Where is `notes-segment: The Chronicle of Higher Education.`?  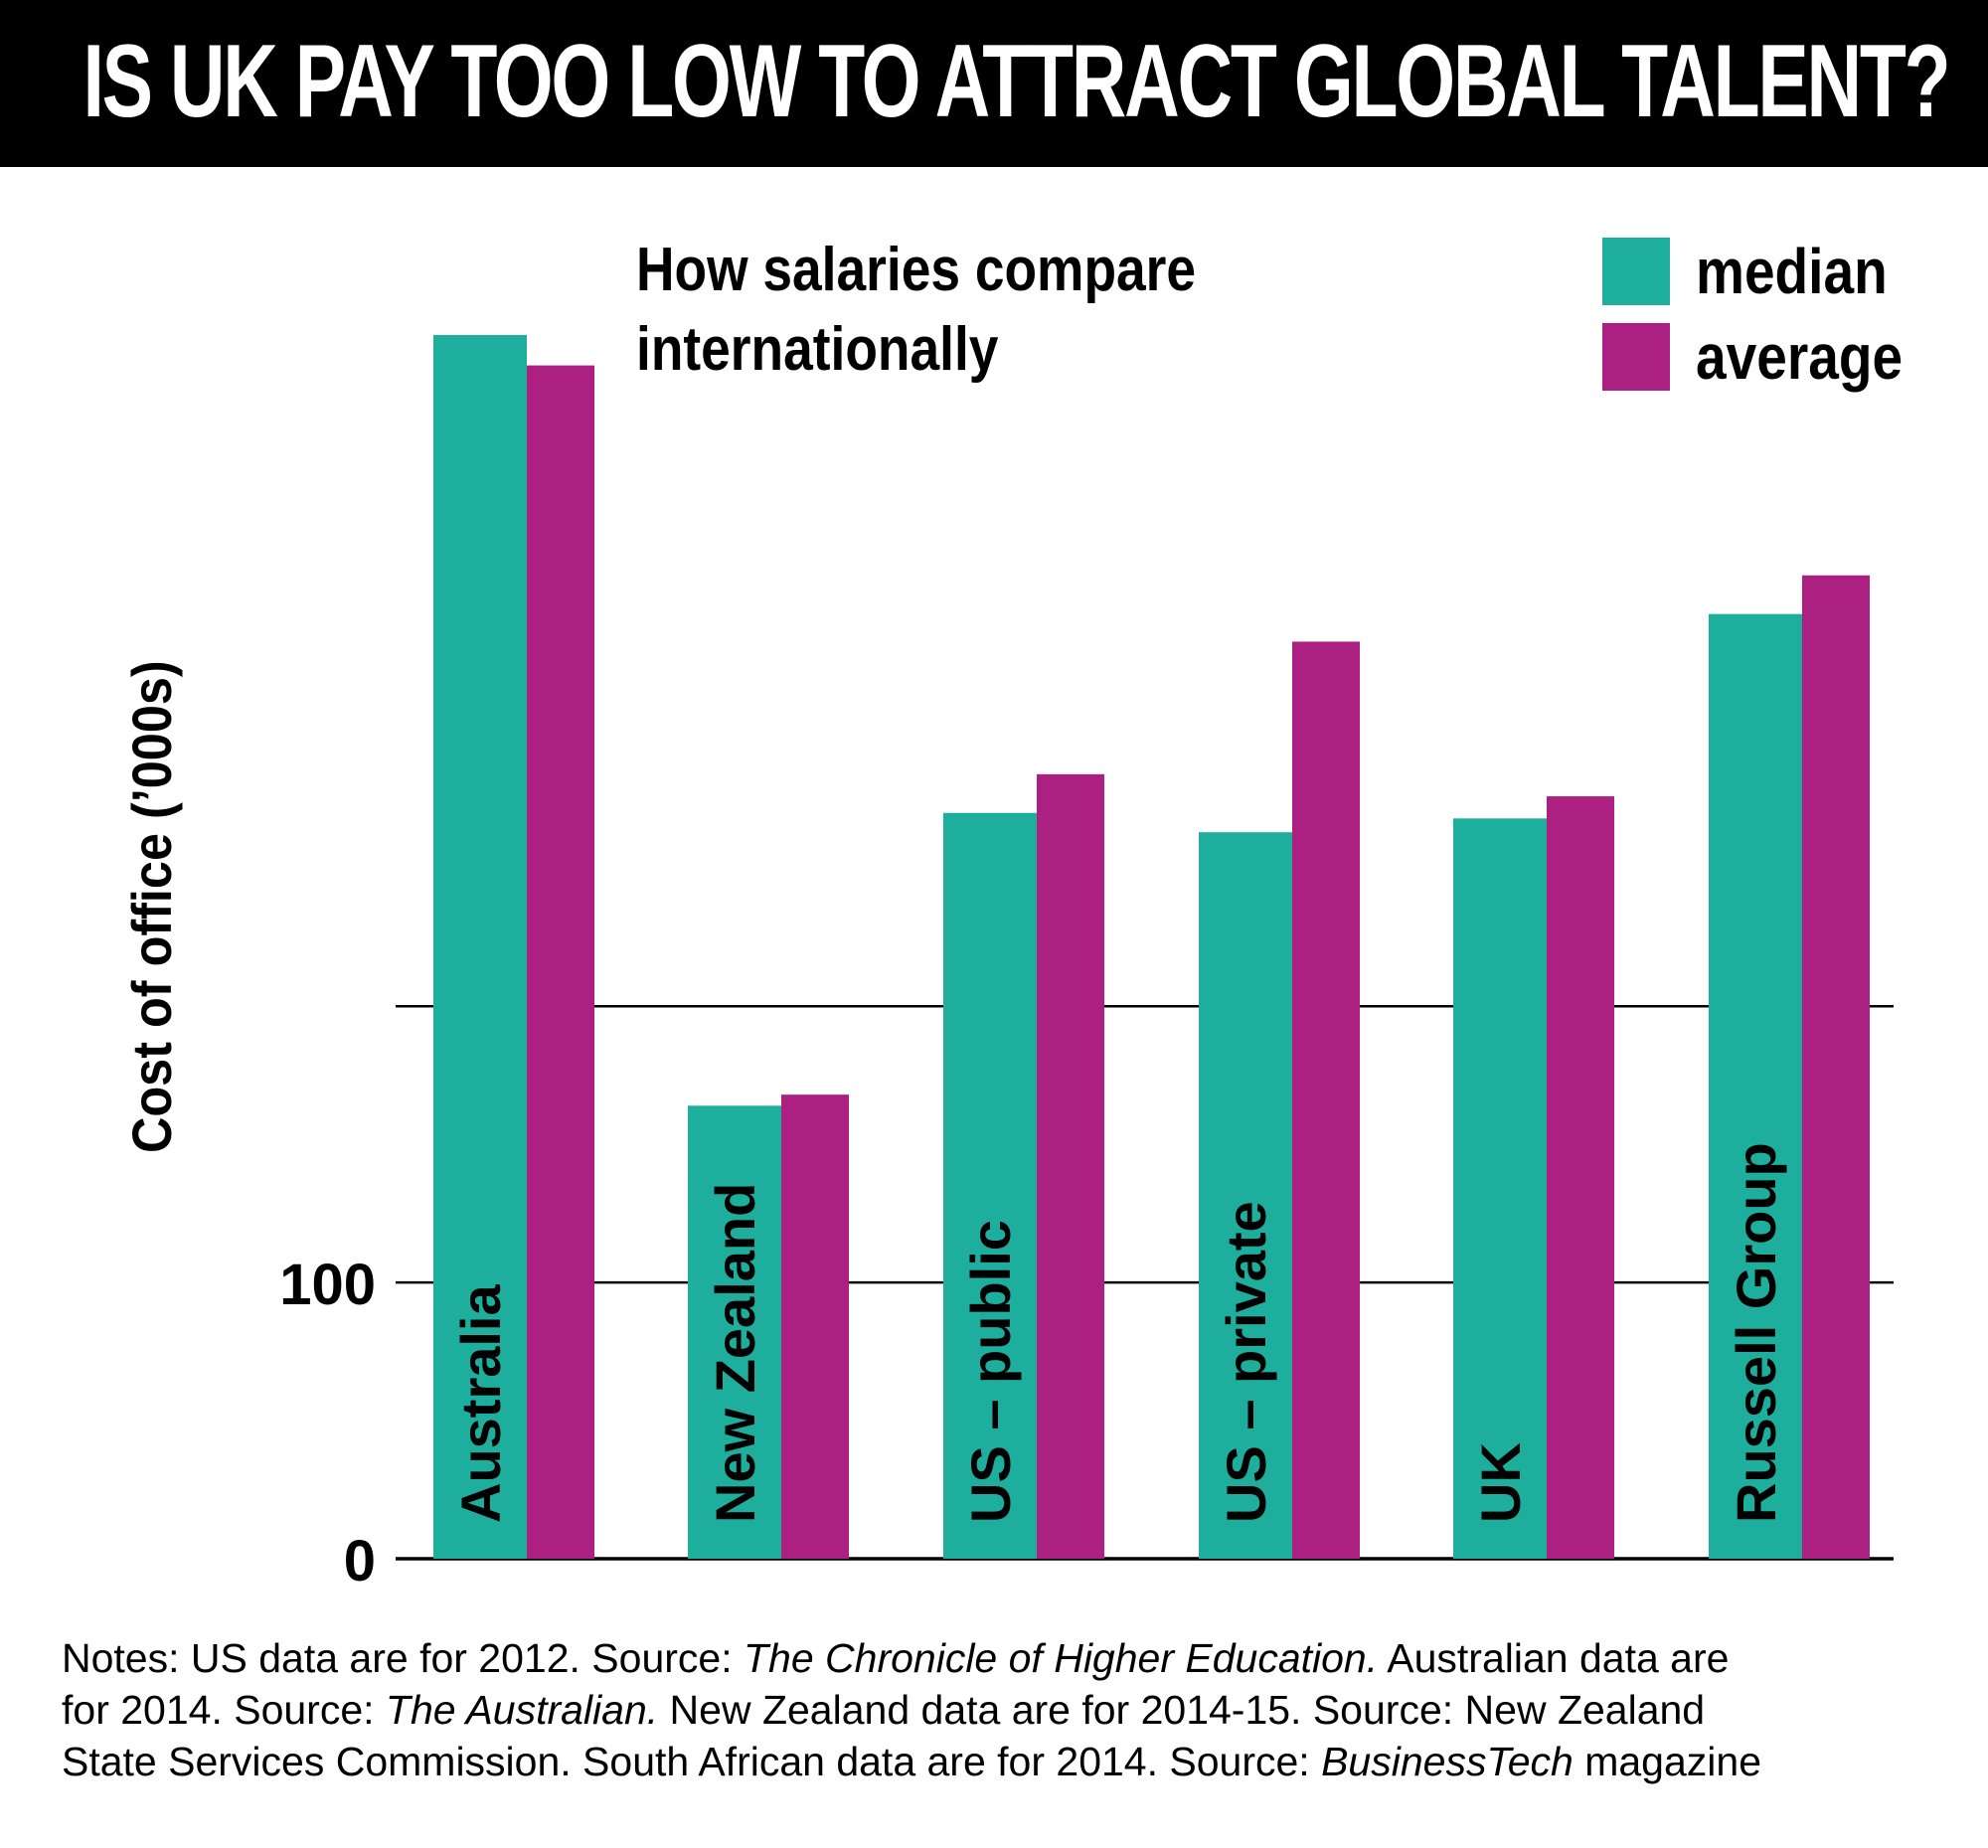 notes-segment: The Chronicle of Higher Education. is located at coordinates (1061, 1658).